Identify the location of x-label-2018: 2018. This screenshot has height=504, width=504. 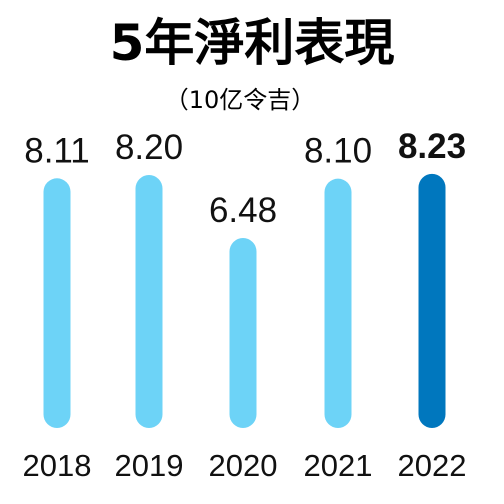
(57, 465).